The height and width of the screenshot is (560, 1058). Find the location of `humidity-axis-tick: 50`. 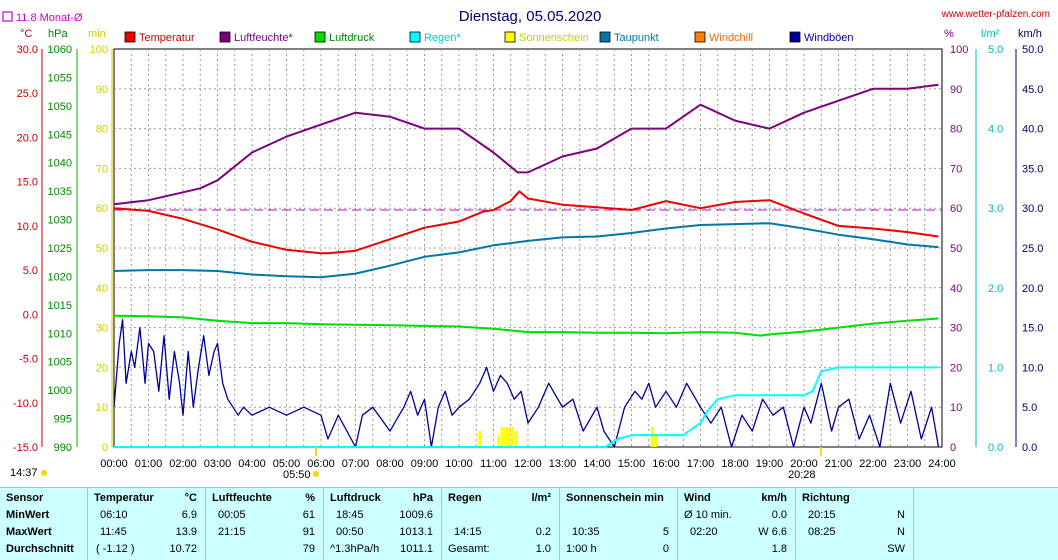

humidity-axis-tick: 50 is located at coordinates (956, 249).